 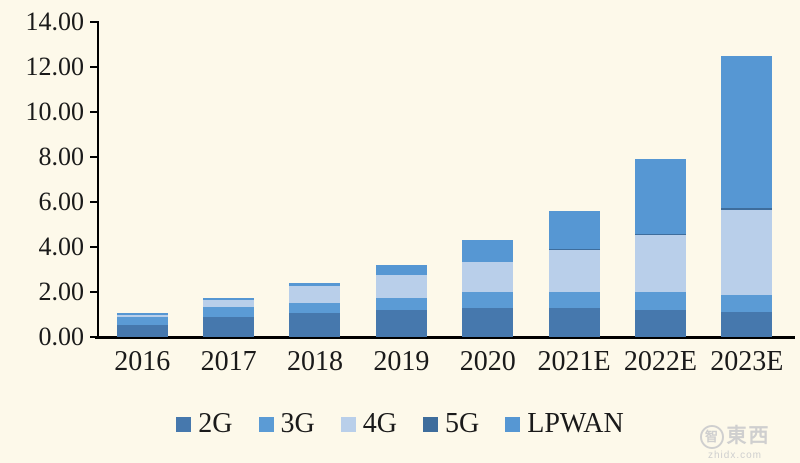 I want to click on legend-swatch-LPWAN, so click(x=513, y=424).